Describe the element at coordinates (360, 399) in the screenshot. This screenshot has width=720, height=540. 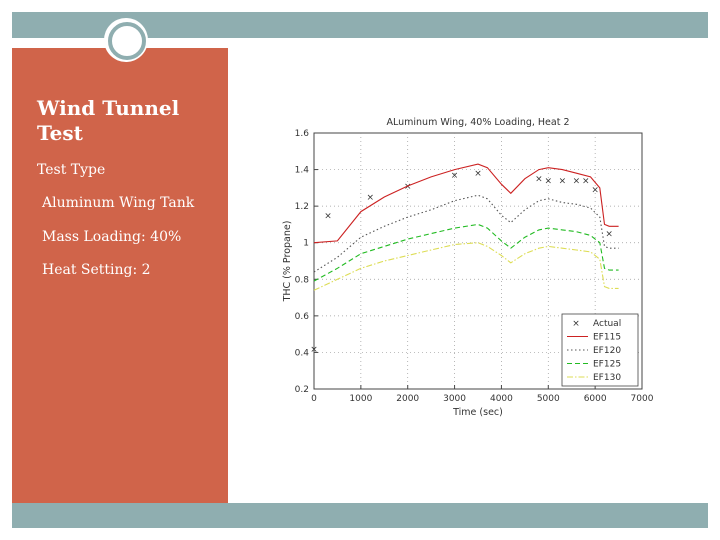
I see `x-tick-label: 1000` at that location.